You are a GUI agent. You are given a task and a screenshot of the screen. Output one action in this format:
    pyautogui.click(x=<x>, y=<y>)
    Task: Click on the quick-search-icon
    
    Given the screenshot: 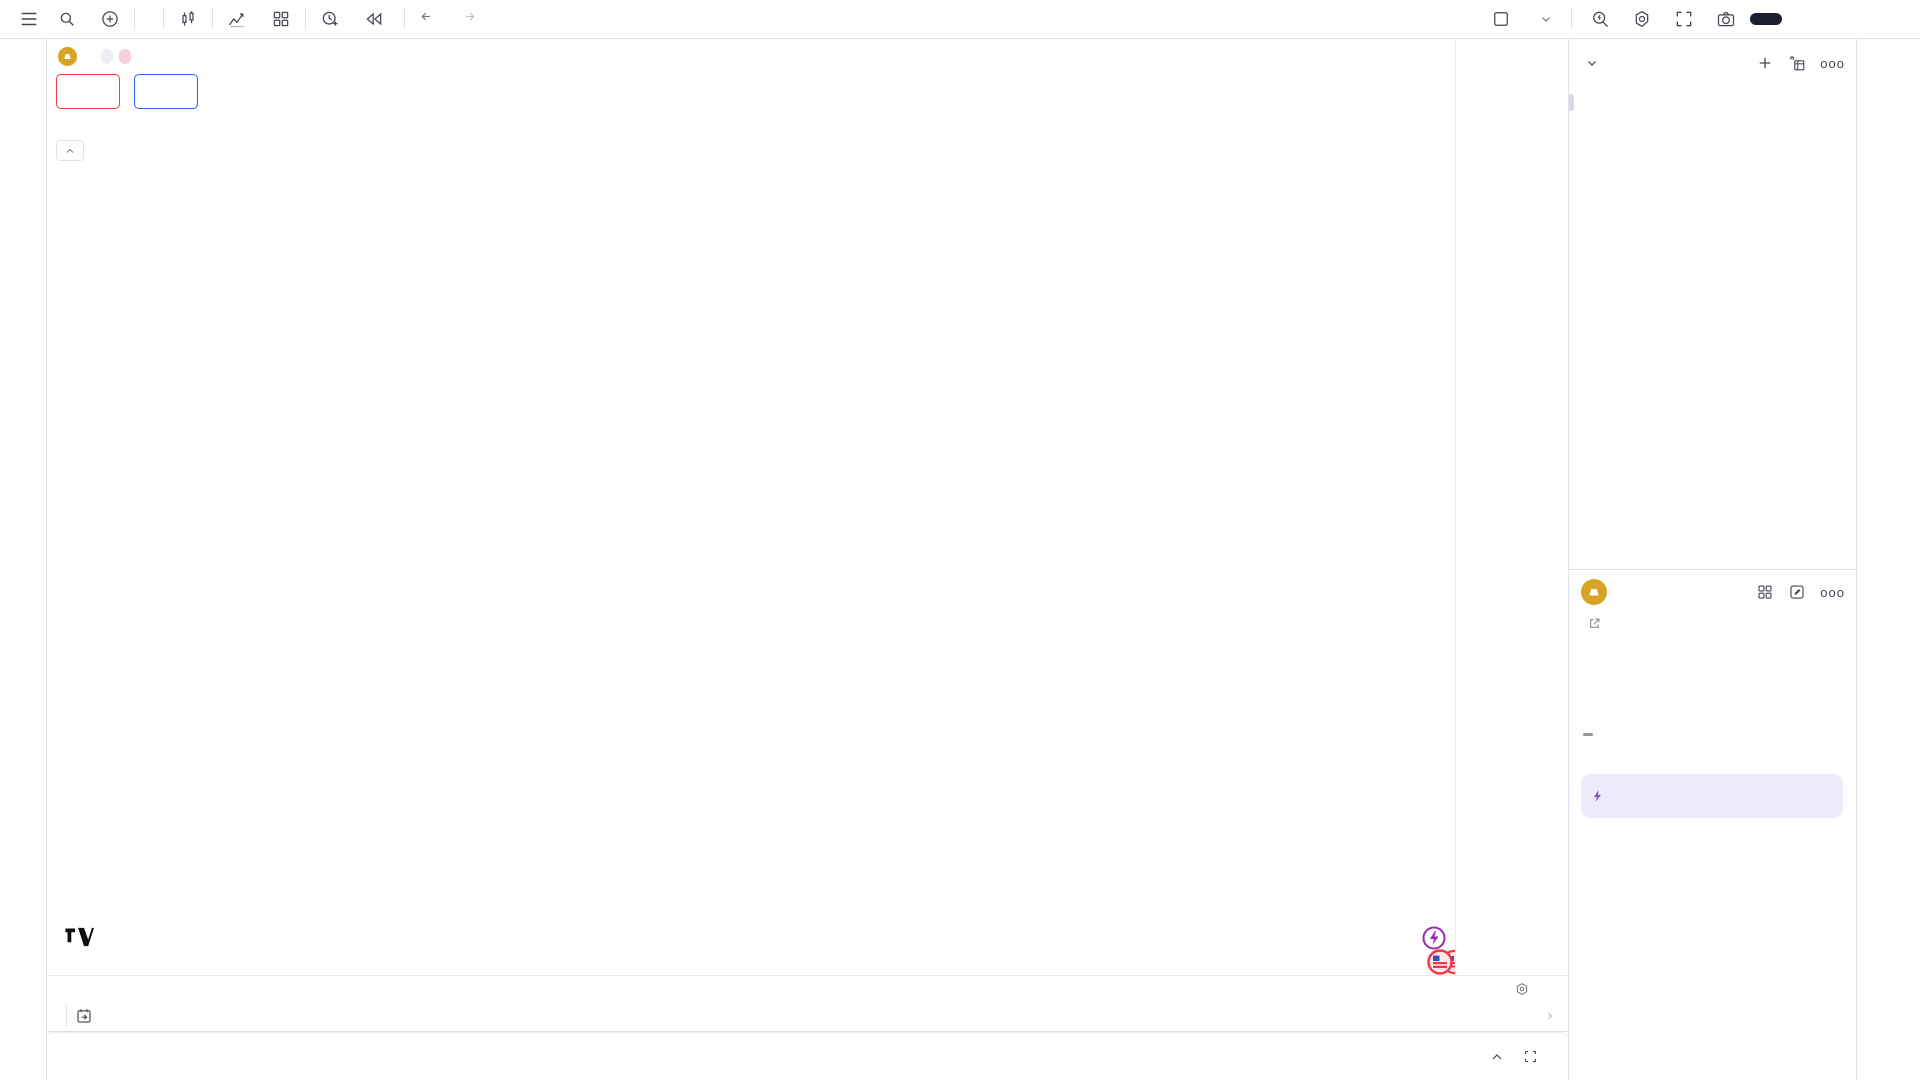 What is the action you would take?
    pyautogui.click(x=1600, y=19)
    